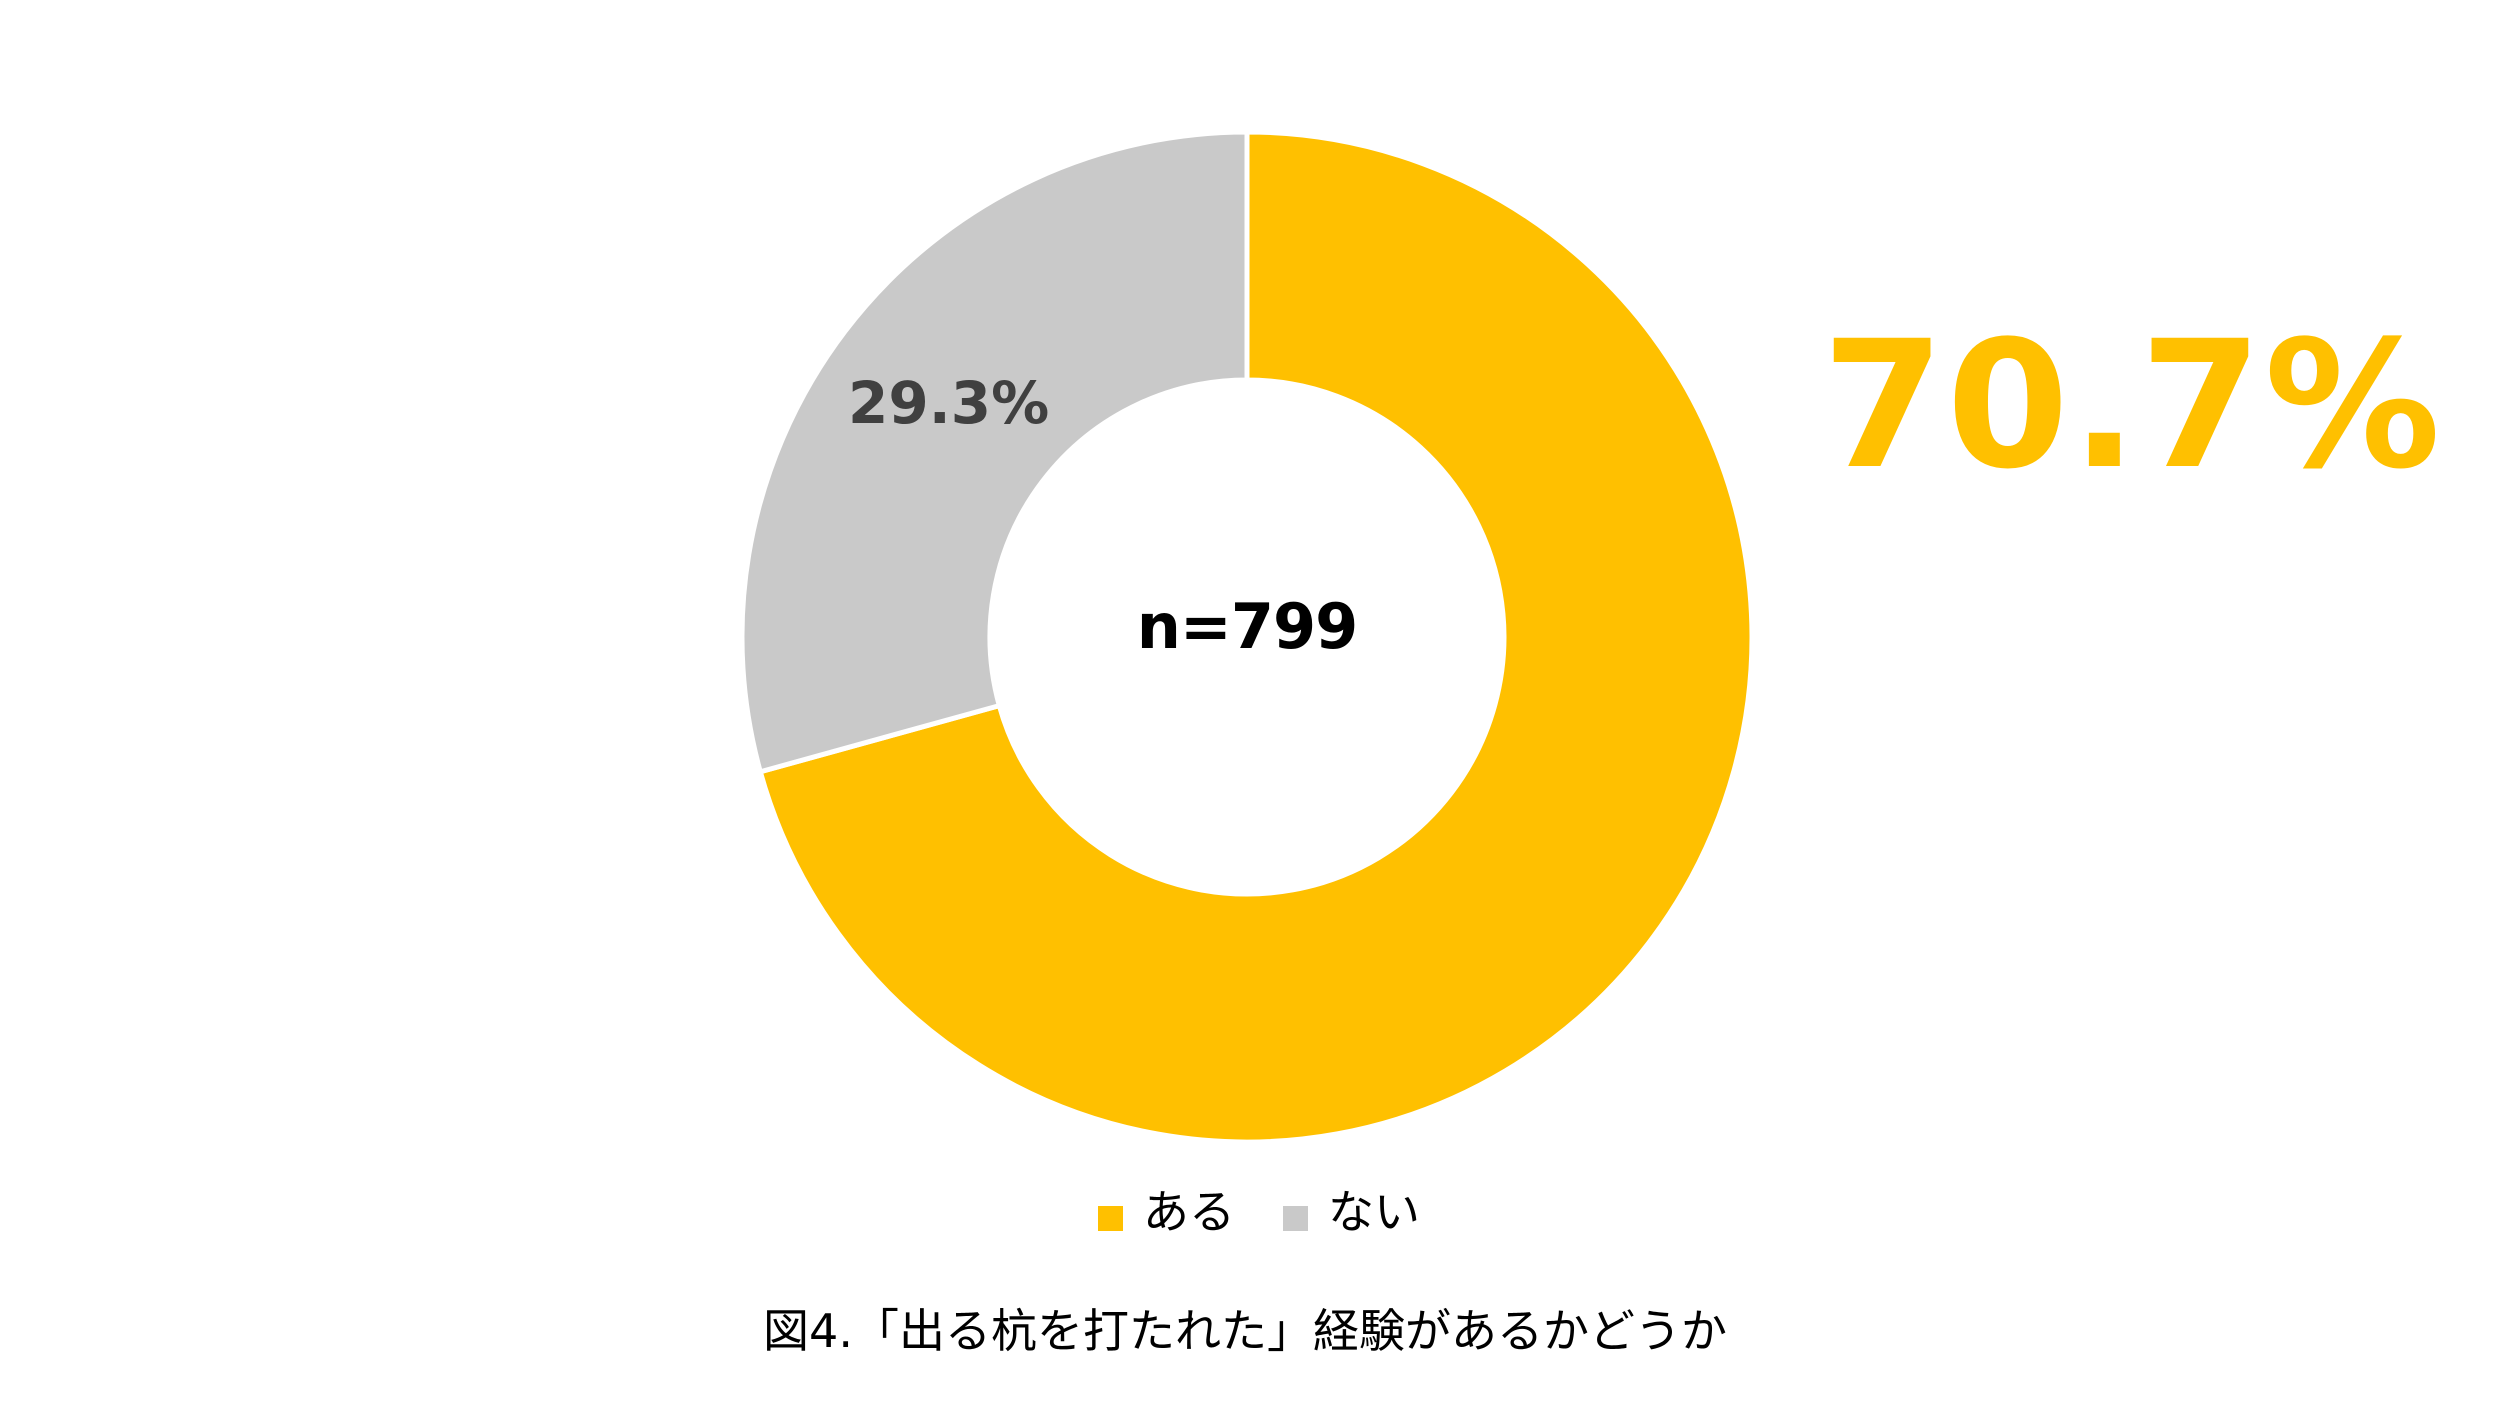 The height and width of the screenshot is (1404, 2494). What do you see at coordinates (1247, 626) in the screenshot?
I see `sample-size-label: n=799` at bounding box center [1247, 626].